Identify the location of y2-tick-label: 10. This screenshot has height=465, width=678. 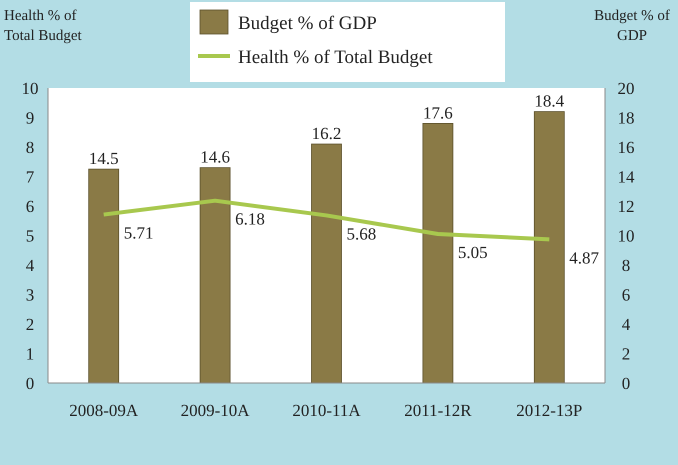
(626, 236).